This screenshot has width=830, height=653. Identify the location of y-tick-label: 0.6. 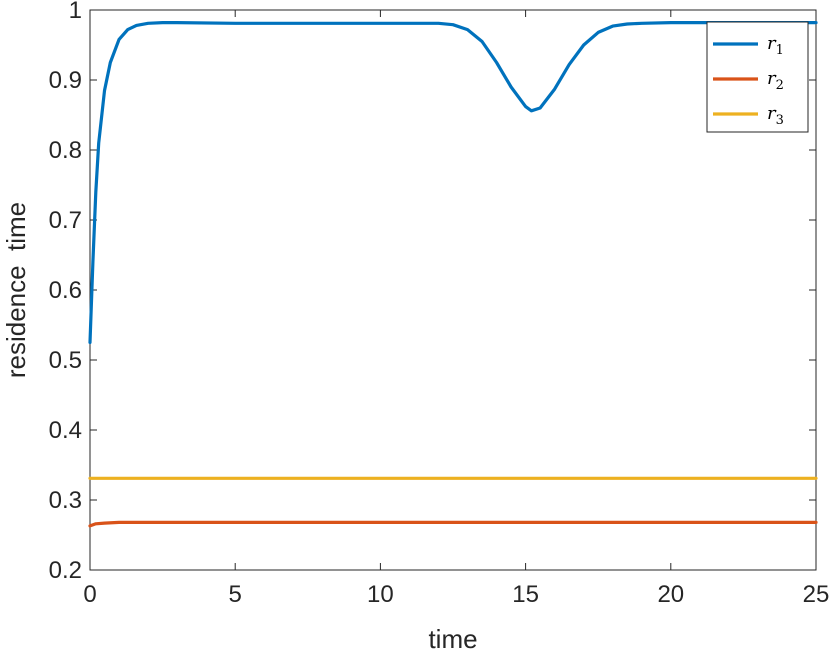
(65, 290).